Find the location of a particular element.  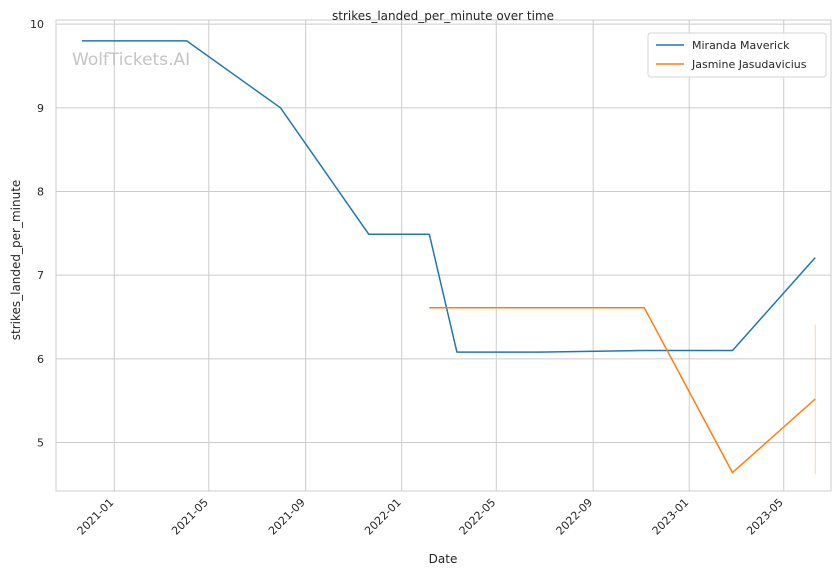

legend: Miranda Maverick Jasmine Jasudavicius is located at coordinates (737, 55).